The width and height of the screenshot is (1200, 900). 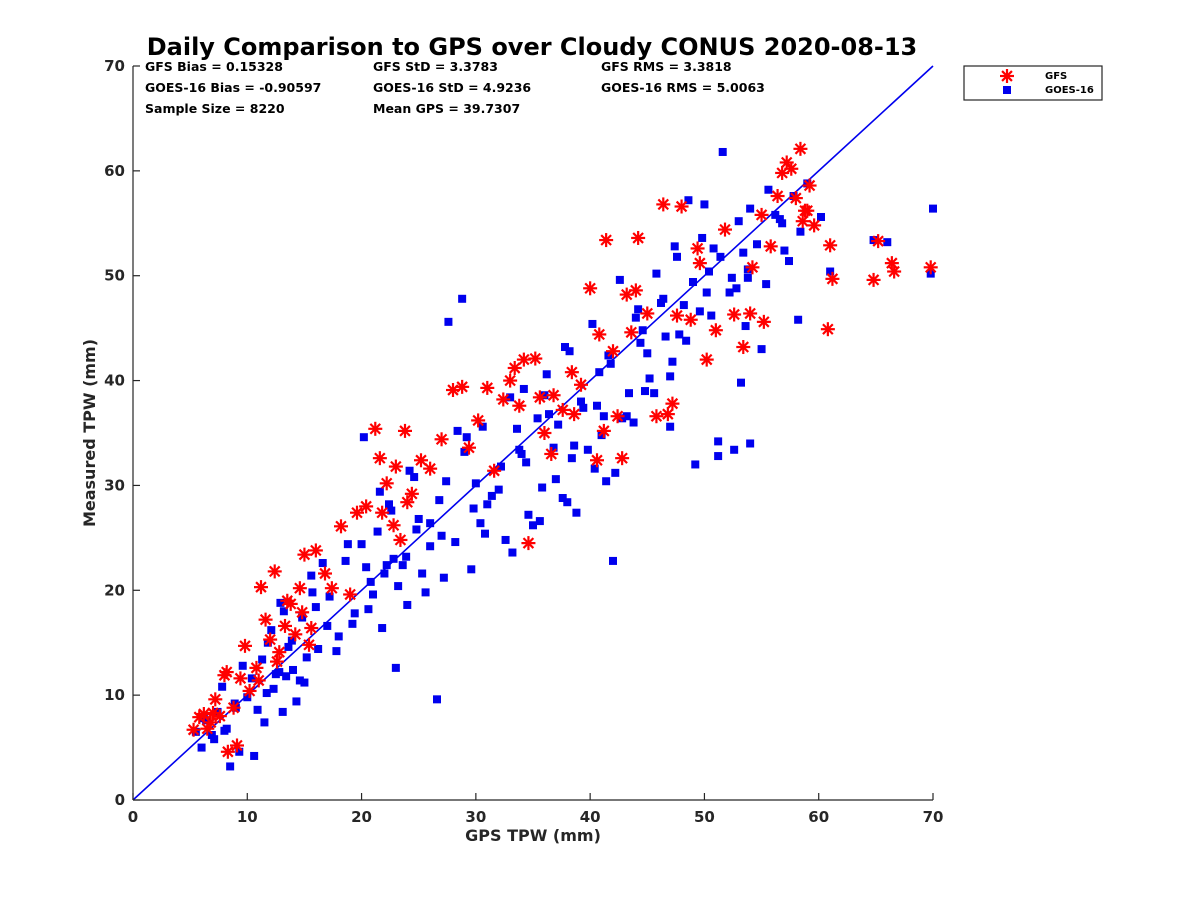 I want to click on annotation-goes-bias: GOES-16 Bias = -0.90597, so click(x=233, y=87).